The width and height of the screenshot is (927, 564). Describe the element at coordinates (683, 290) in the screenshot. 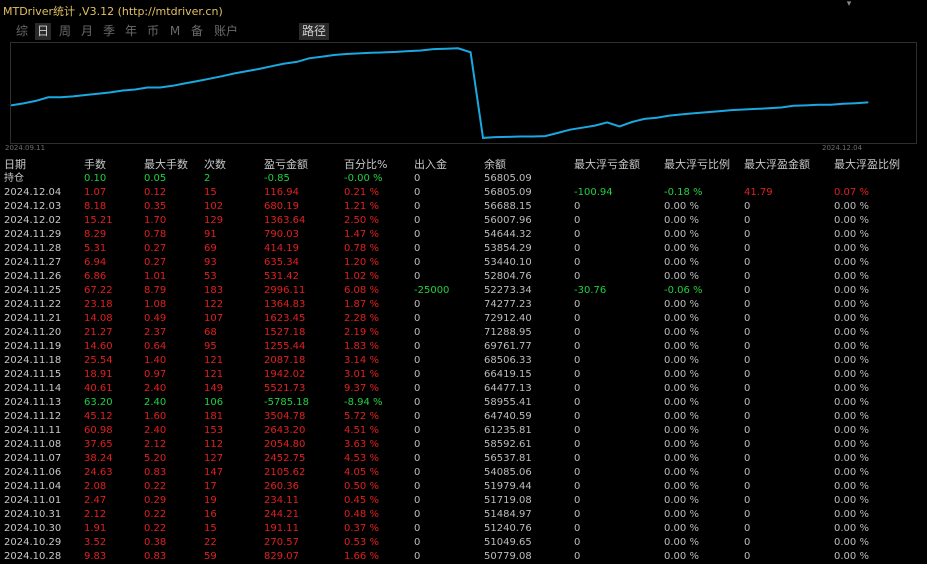

I see `cell-dd_pct: -0.06 %` at that location.